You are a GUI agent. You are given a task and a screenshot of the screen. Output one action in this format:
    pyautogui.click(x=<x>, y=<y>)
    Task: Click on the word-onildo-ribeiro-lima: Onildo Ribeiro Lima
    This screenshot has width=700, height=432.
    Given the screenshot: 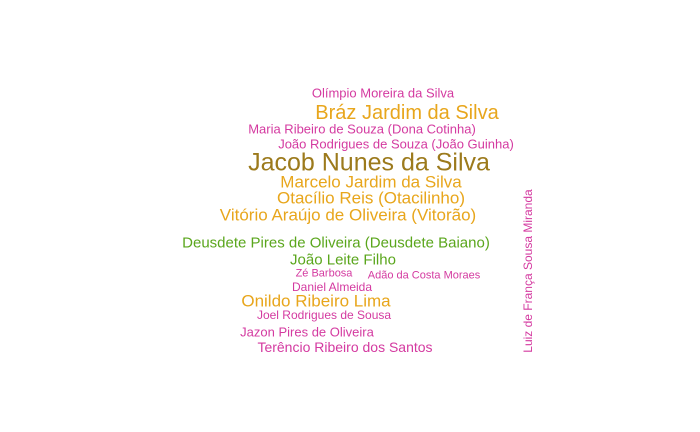 What is the action you would take?
    pyautogui.click(x=316, y=301)
    